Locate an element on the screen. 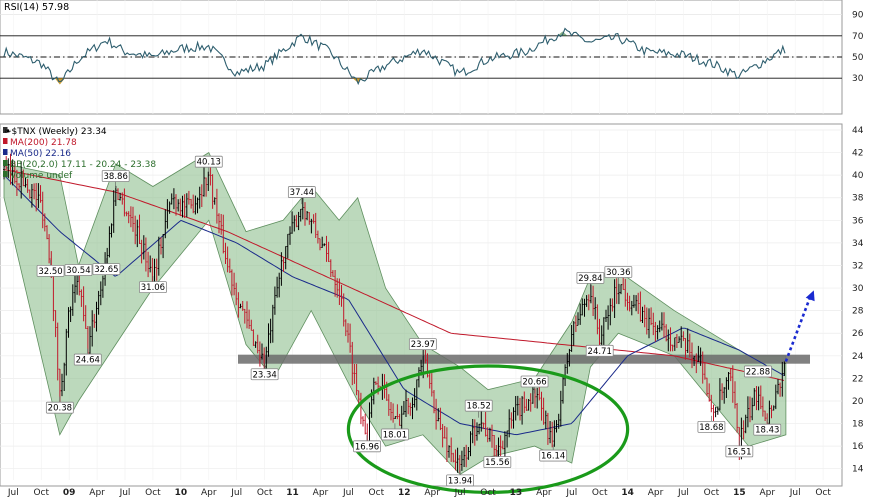 The height and width of the screenshot is (503, 870). price-tick-label: 14 is located at coordinates (858, 470).